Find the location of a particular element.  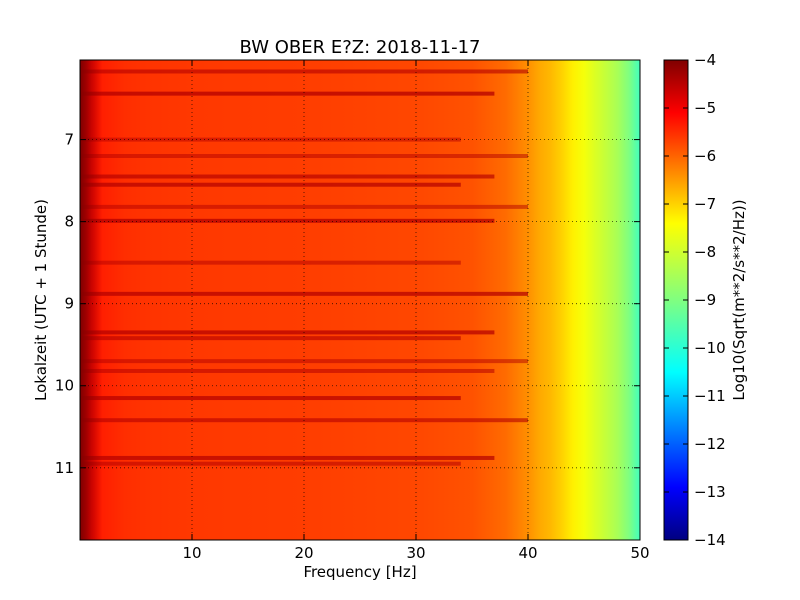

colorbar-label: Log10(Sqrt(m**2/s**2/Hz)) is located at coordinates (739, 299).